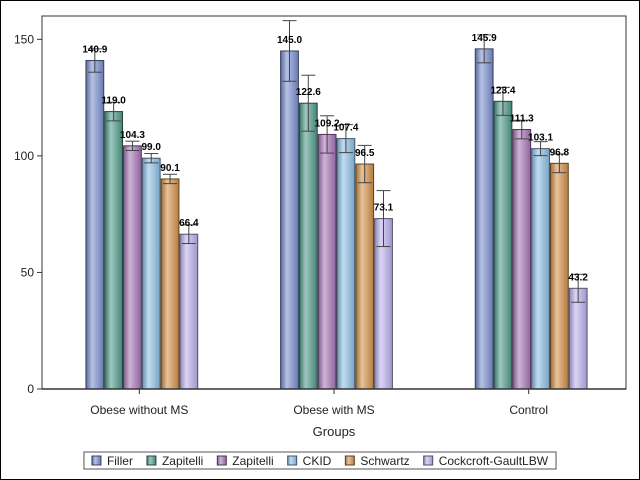  What do you see at coordinates (578, 277) in the screenshot?
I see `data-label: 43.2` at bounding box center [578, 277].